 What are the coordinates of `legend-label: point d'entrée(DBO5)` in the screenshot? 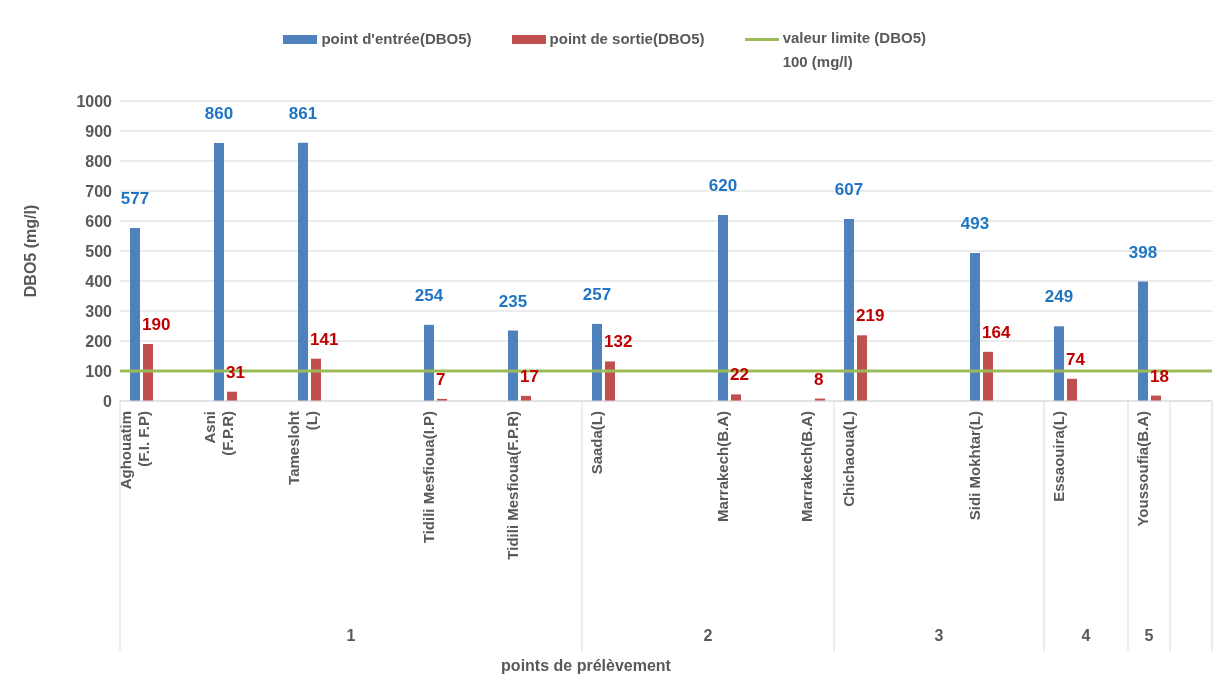 It's located at (396, 38).